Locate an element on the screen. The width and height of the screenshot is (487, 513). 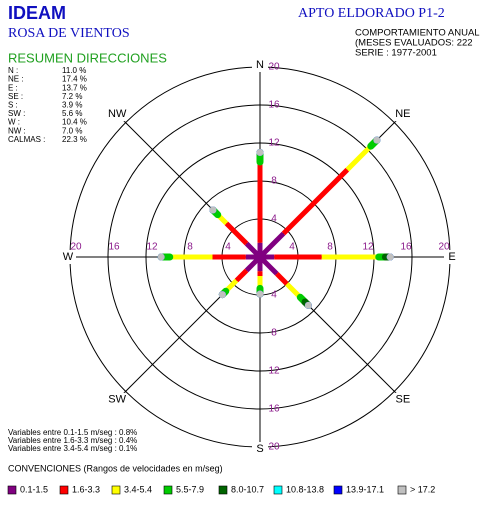
legend-label: 5.5-7.9 is located at coordinates (190, 489).